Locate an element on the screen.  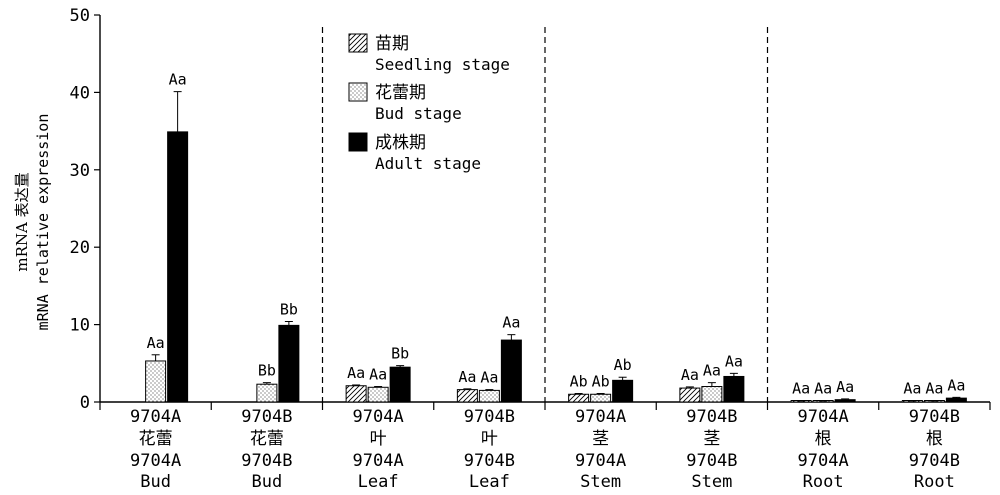
y-tick-label: 10 is located at coordinates (80, 326).